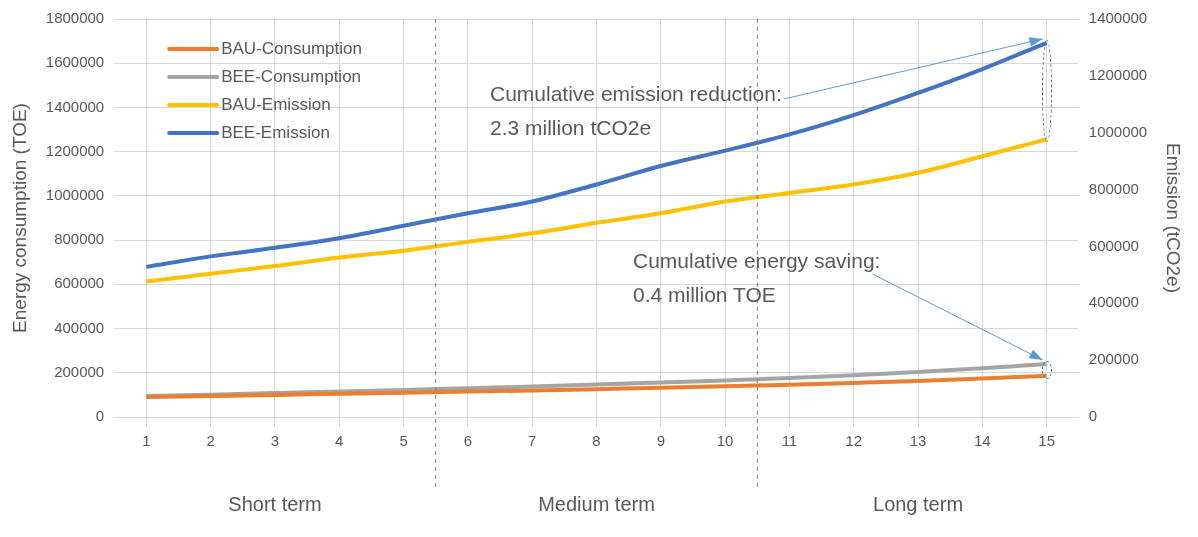  I want to click on y-tick-label: 800000, so click(79, 239).